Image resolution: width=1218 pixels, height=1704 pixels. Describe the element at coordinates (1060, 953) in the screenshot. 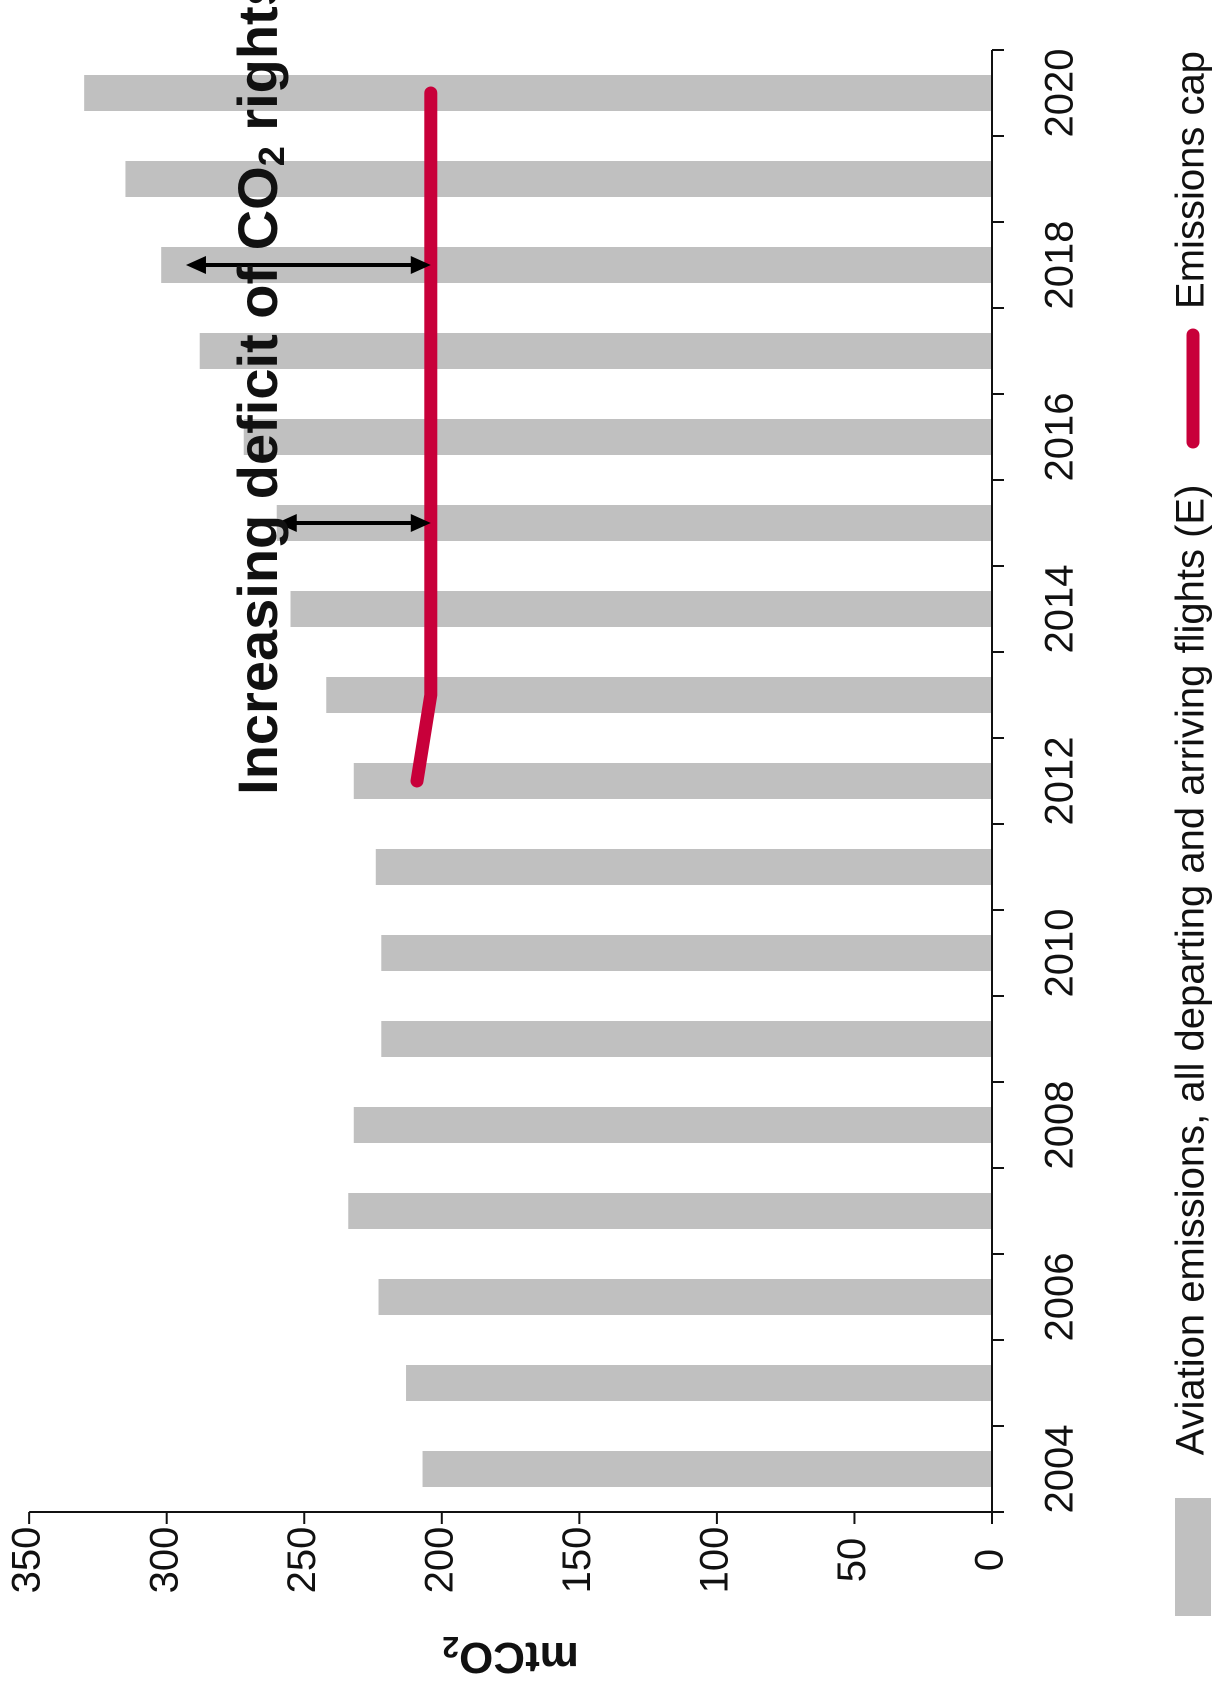

I see `x-tick-label: 2010` at that location.